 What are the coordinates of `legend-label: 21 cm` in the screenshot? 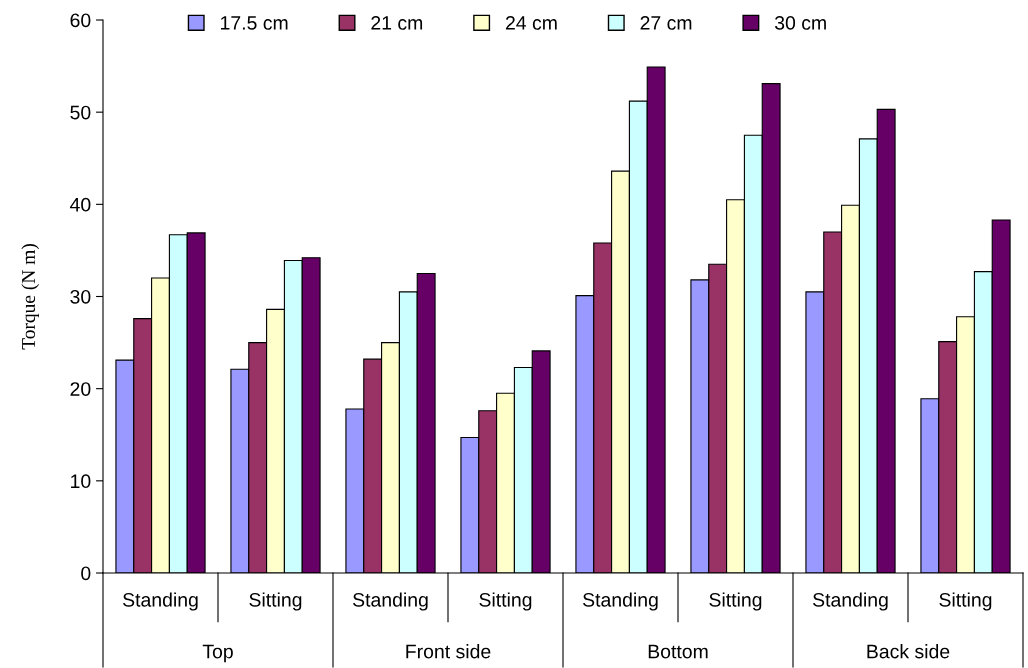 It's located at (397, 23).